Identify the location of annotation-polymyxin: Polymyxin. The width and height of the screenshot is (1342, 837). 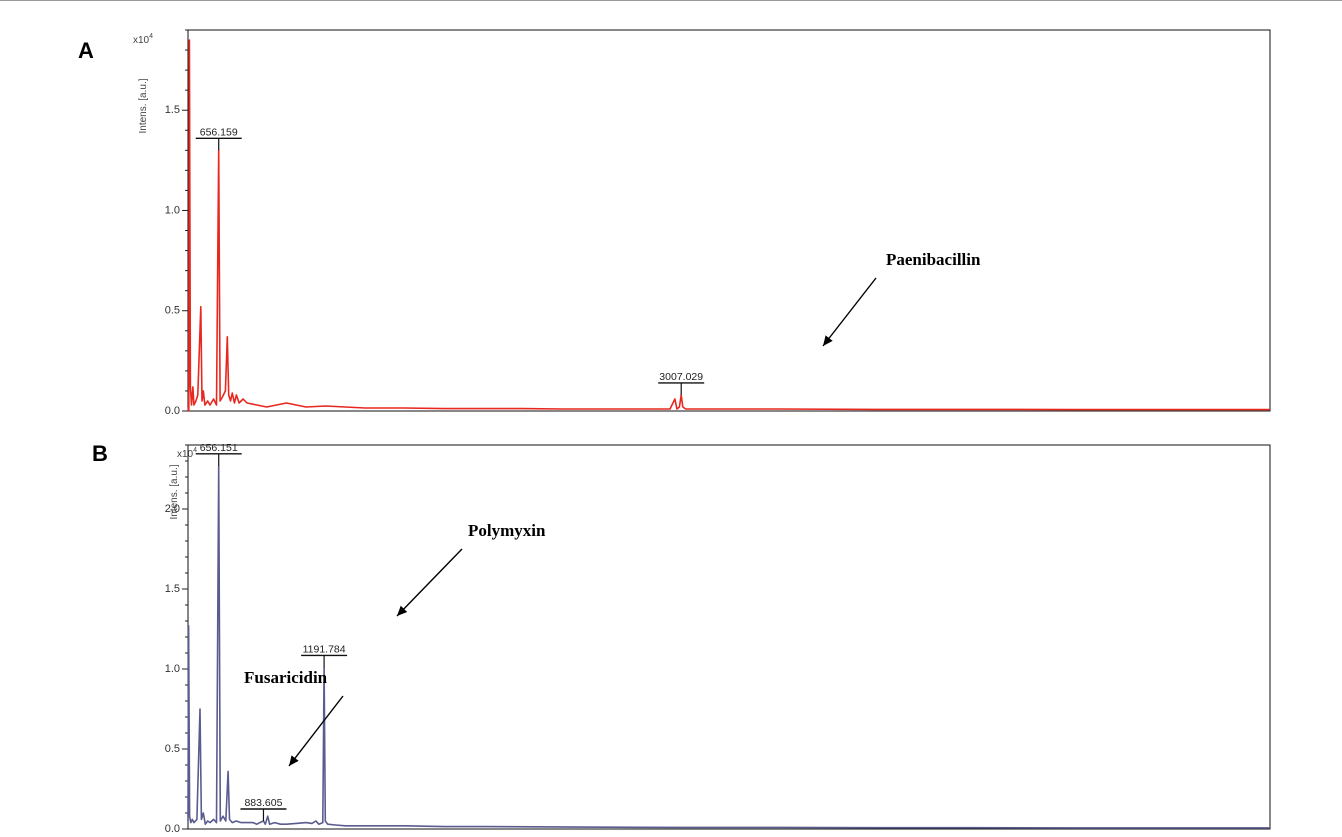
(471, 569).